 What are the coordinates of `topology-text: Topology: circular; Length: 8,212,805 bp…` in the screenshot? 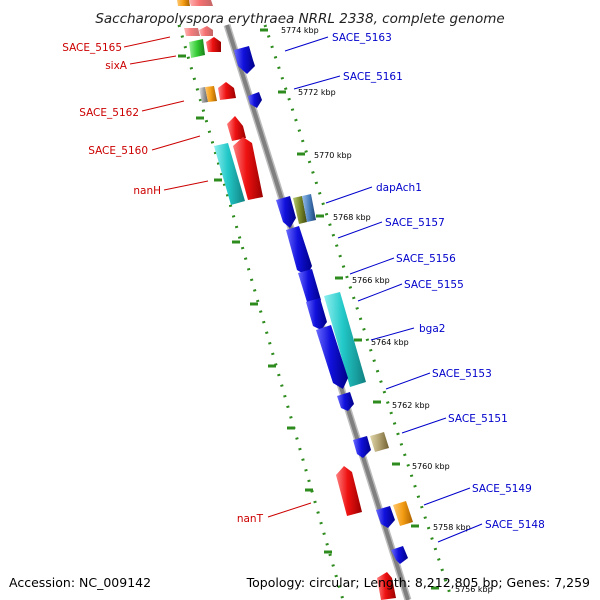 It's located at (418, 582).